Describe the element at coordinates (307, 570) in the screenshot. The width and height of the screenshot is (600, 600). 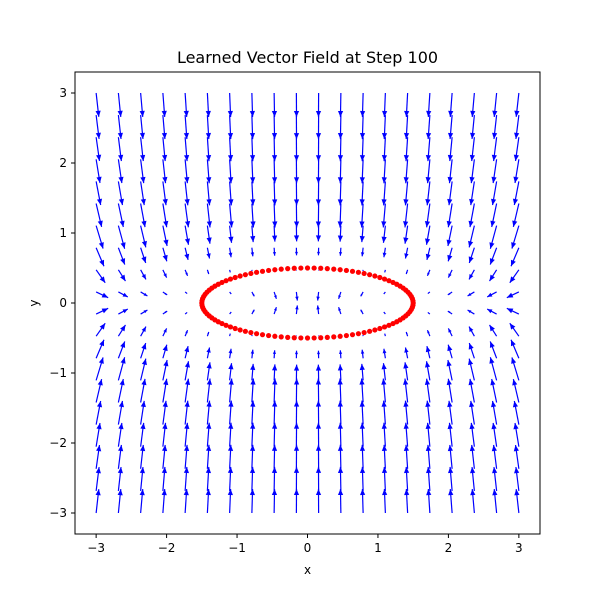
I see `x-axis-label: x` at that location.